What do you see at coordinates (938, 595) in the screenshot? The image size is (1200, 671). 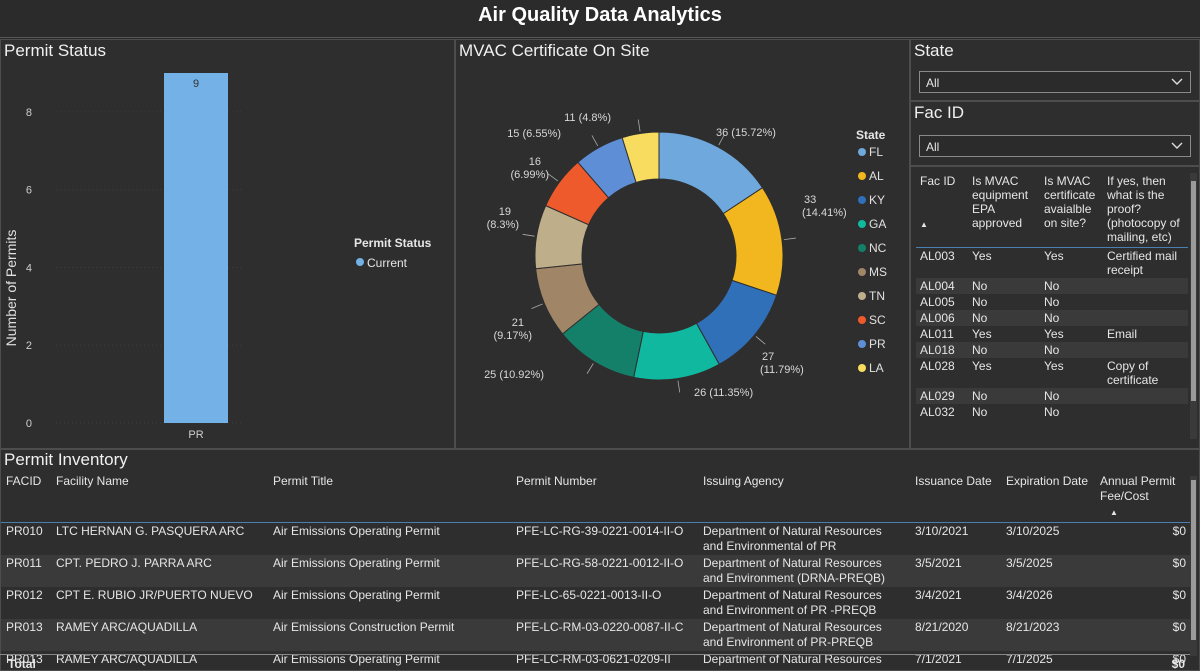 I see `issuance-date-cell: 3/4/2021` at bounding box center [938, 595].